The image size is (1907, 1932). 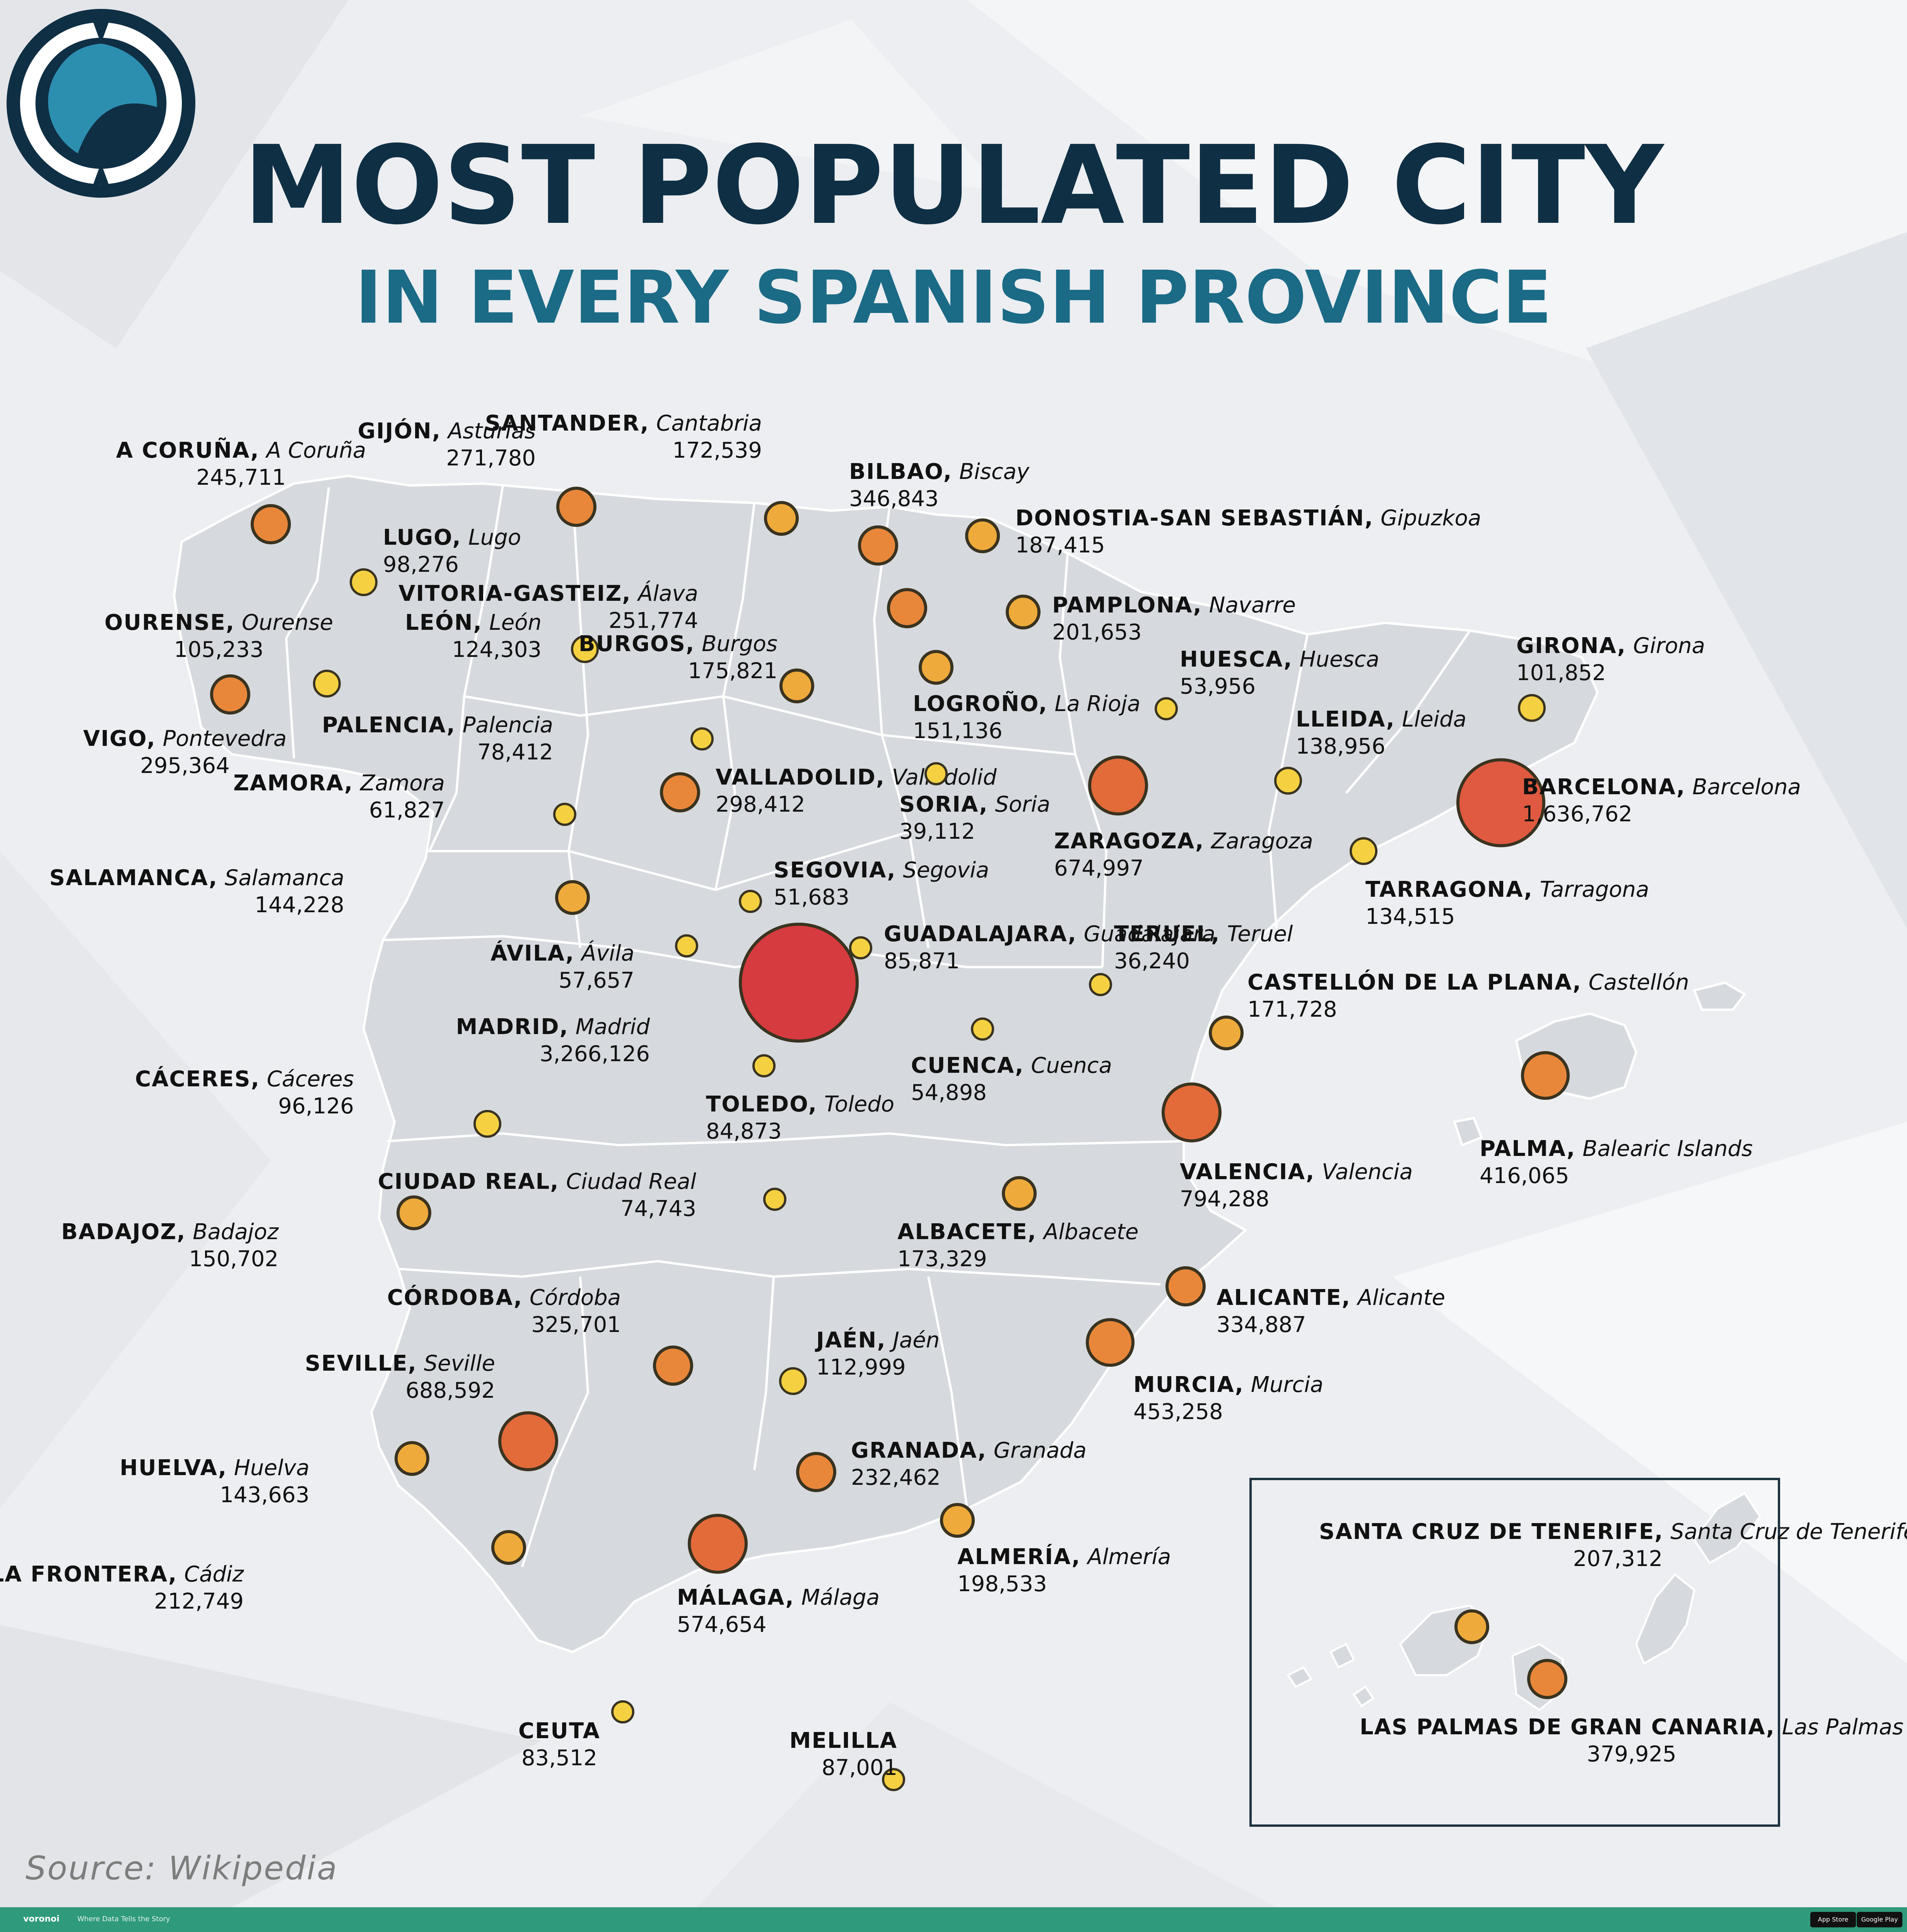 I want to click on city-name: GIJÓN,, so click(x=399, y=432).